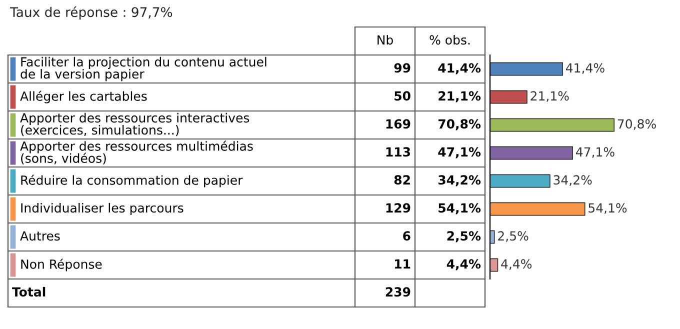 This screenshot has width=680, height=329. Describe the element at coordinates (91, 13) in the screenshot. I see `text: Taux de réponse : 97,7%` at that location.